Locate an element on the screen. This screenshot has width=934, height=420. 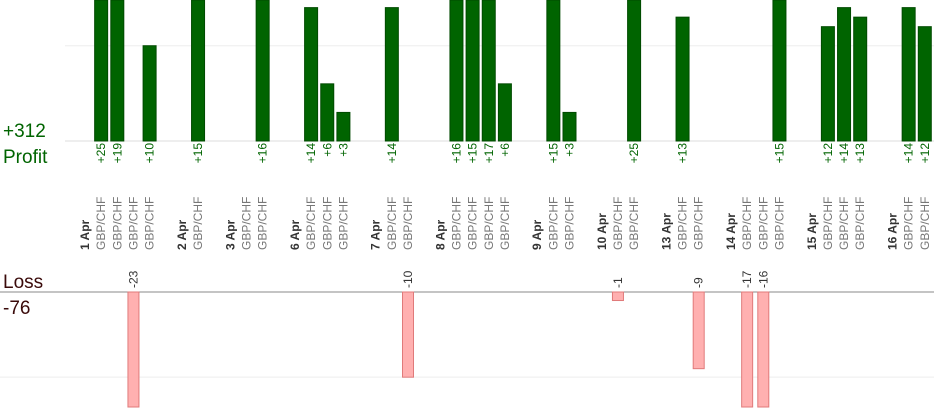
value-label: -16 is located at coordinates (763, 279).